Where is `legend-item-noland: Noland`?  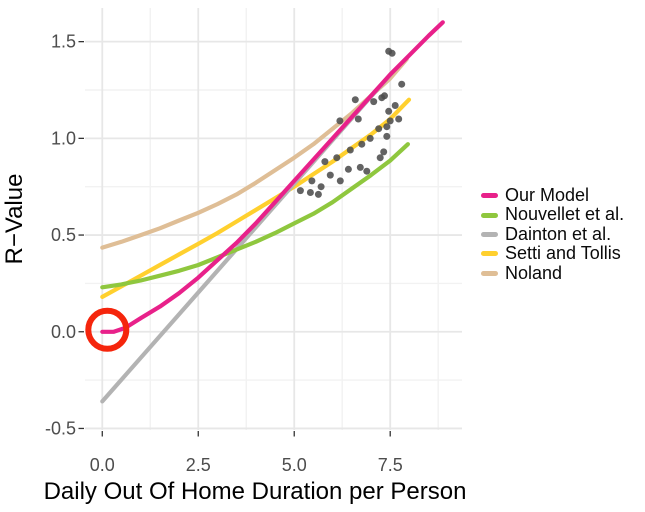
legend-item-noland: Noland is located at coordinates (552, 272).